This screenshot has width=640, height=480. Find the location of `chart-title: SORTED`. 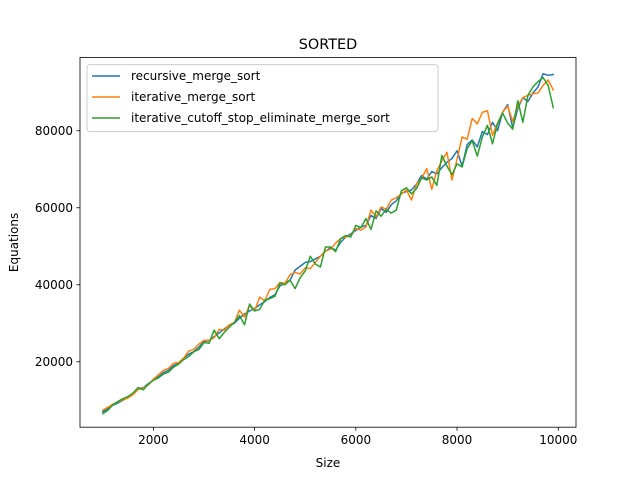

chart-title: SORTED is located at coordinates (328, 45).